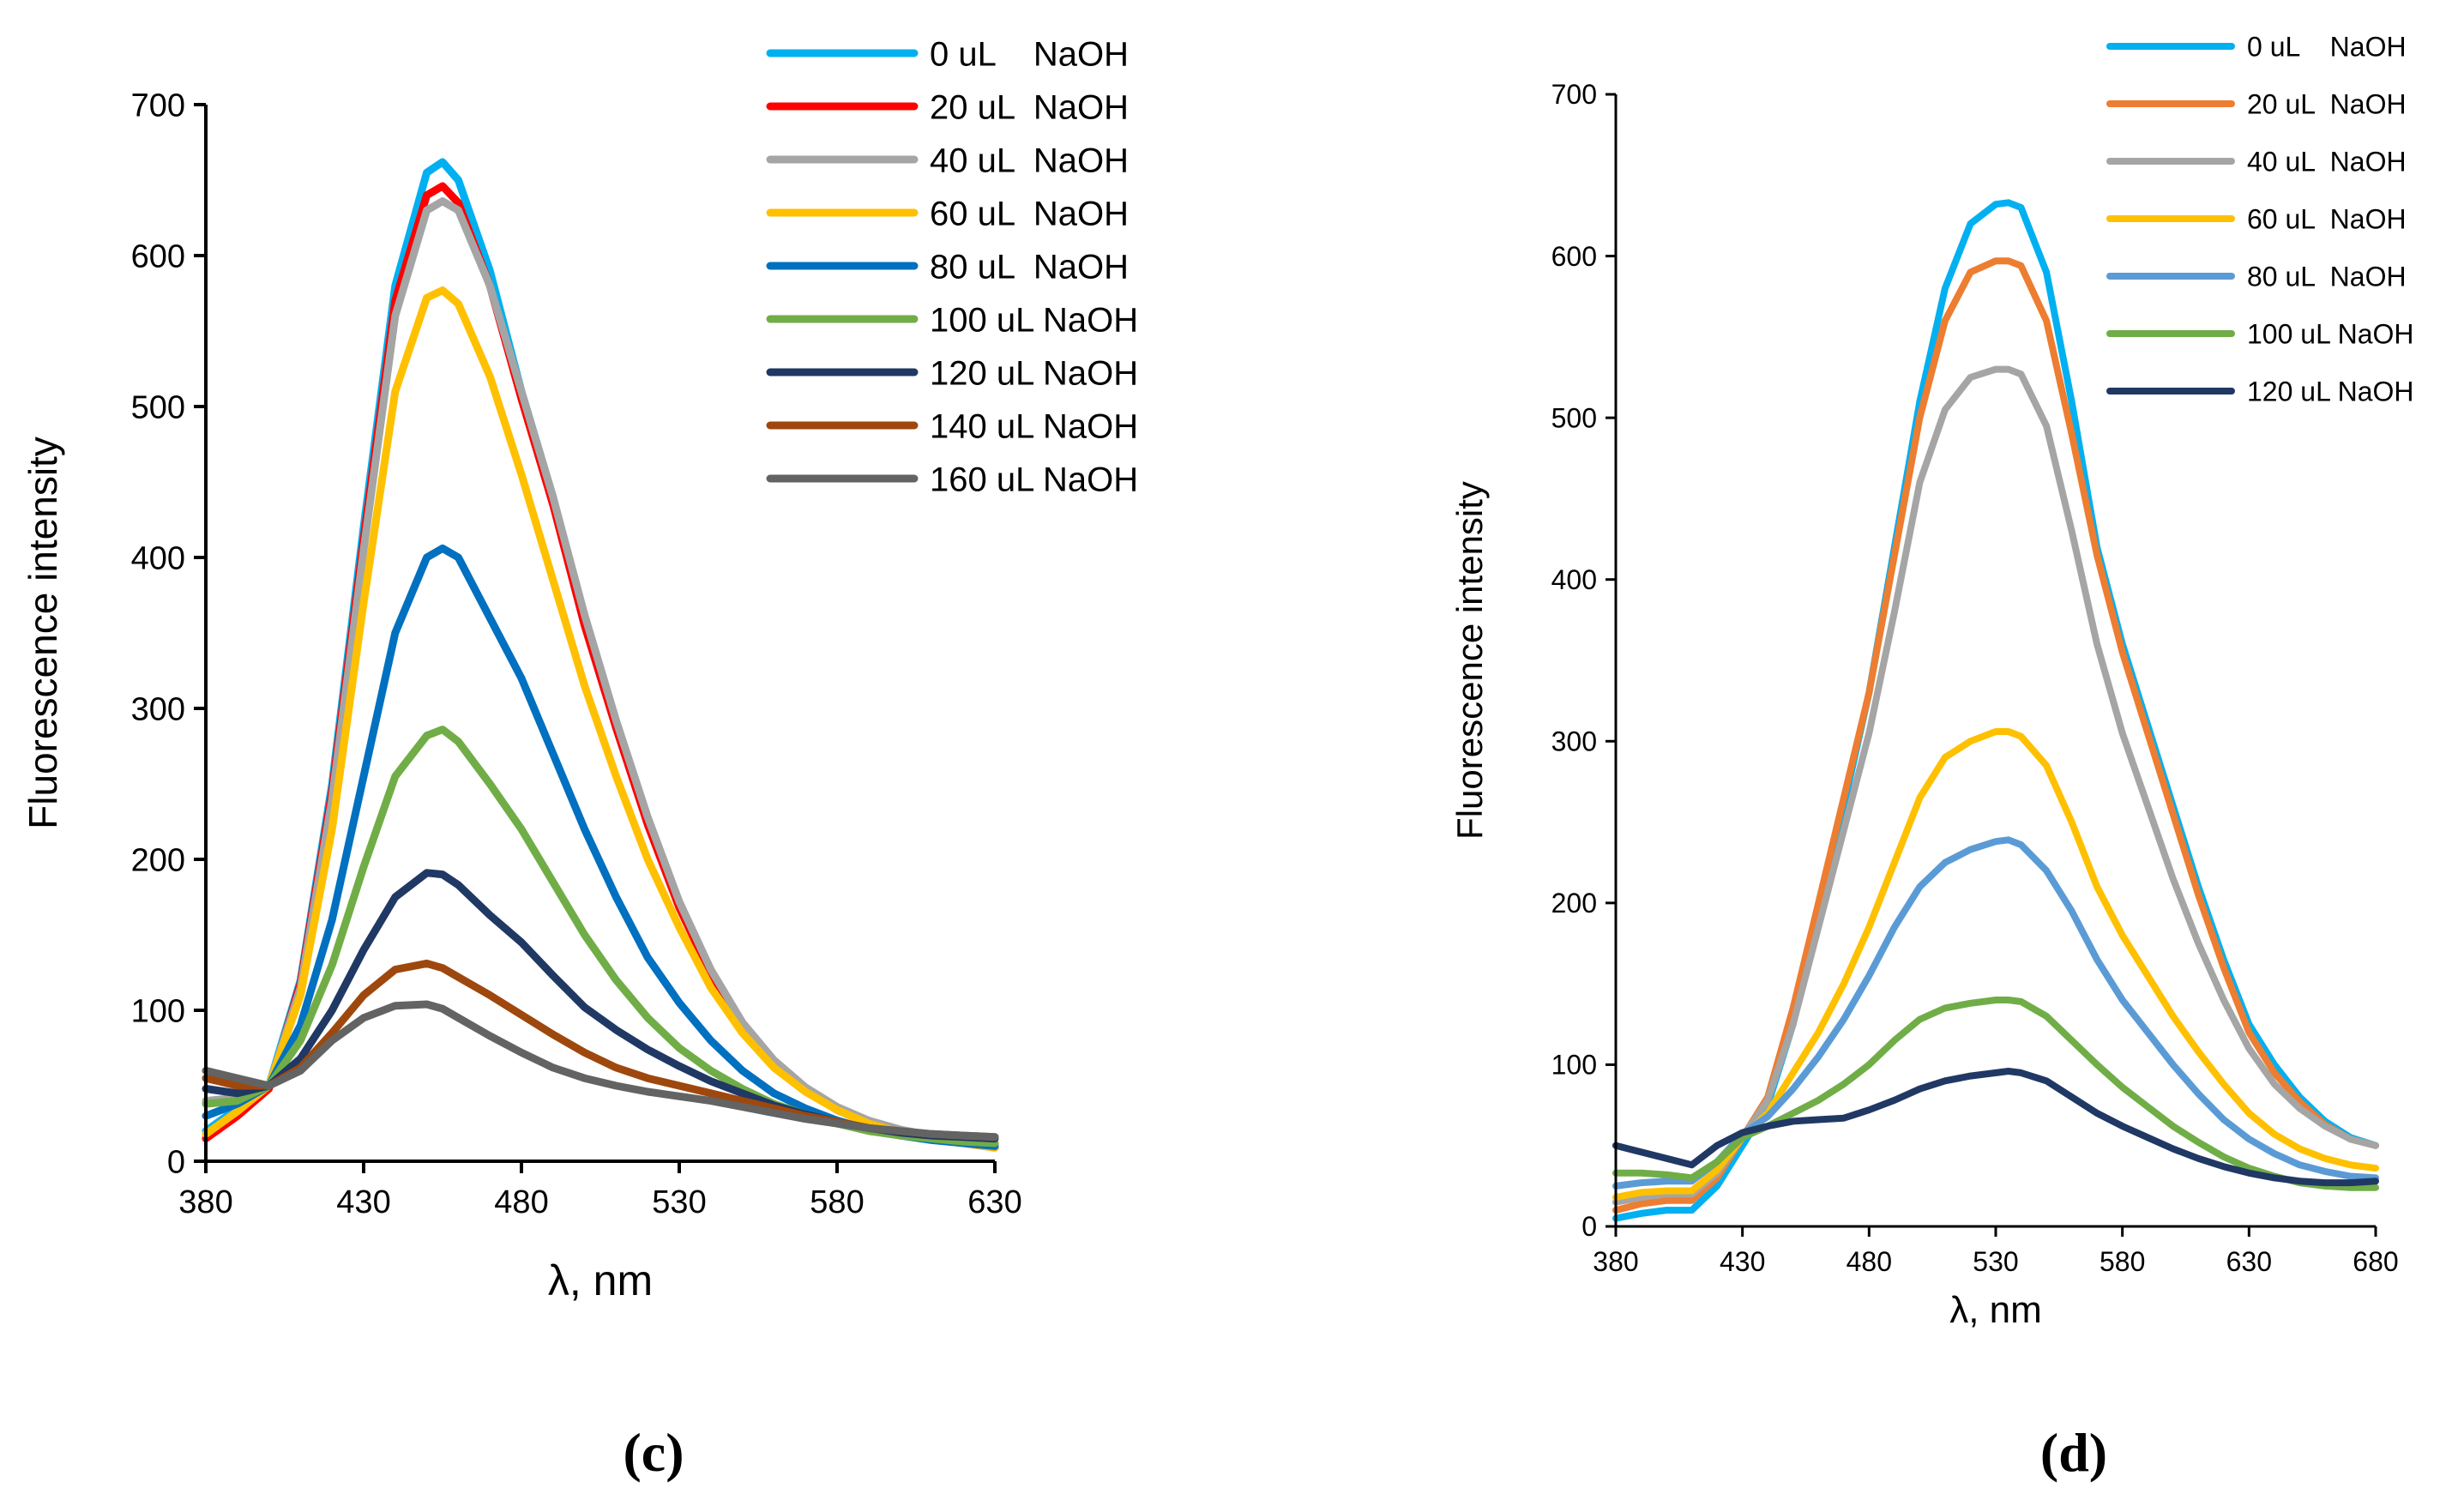 Image resolution: width=2458 pixels, height=1512 pixels. What do you see at coordinates (1034, 426) in the screenshot?
I see `legend-label-c-7: 140 uL NaOH` at bounding box center [1034, 426].